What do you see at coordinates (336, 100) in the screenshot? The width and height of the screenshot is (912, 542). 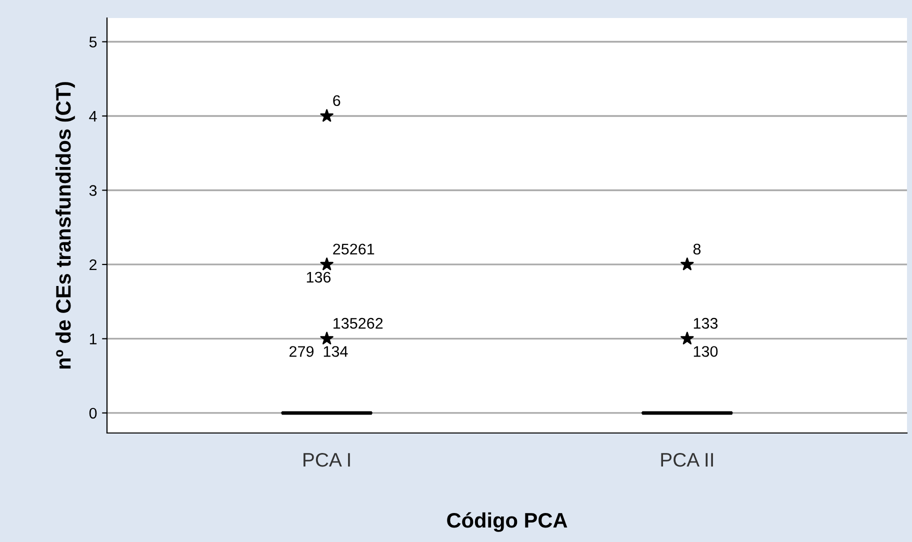 I see `annotation: 6` at bounding box center [336, 100].